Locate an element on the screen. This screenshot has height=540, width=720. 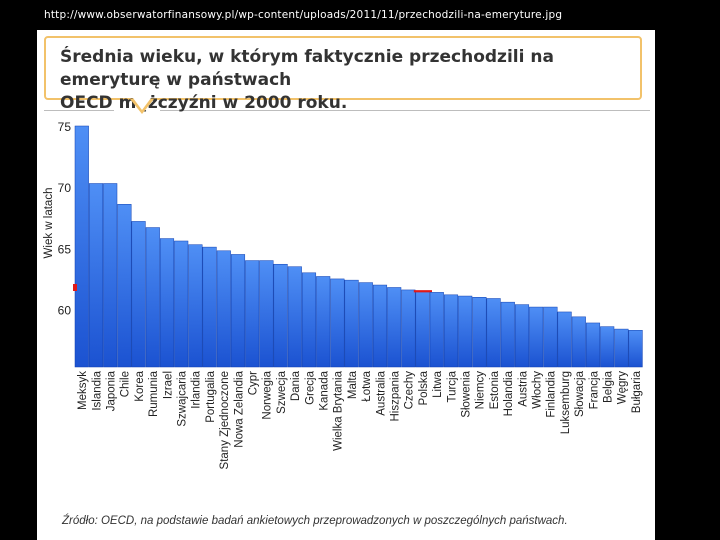
highlight-marker is located at coordinates (422, 291).